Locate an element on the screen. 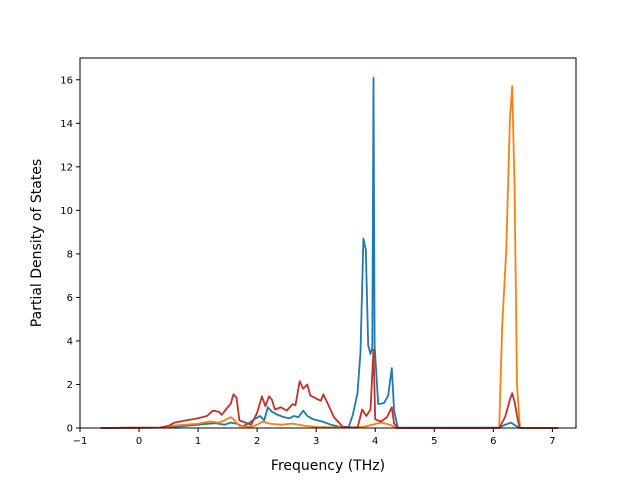 The height and width of the screenshot is (480, 640). y-tick-label: 12 is located at coordinates (66, 167).